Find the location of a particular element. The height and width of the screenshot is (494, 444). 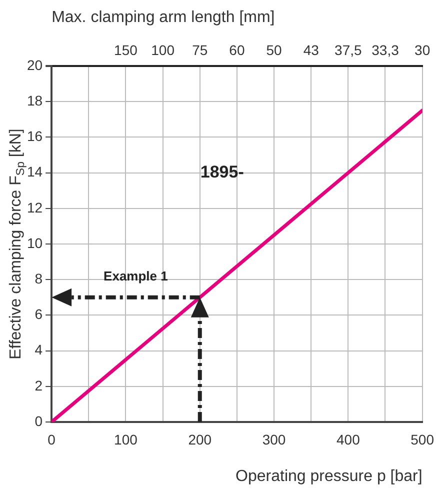

x-axis-title: Operating pressure p [bar] is located at coordinates (329, 476).